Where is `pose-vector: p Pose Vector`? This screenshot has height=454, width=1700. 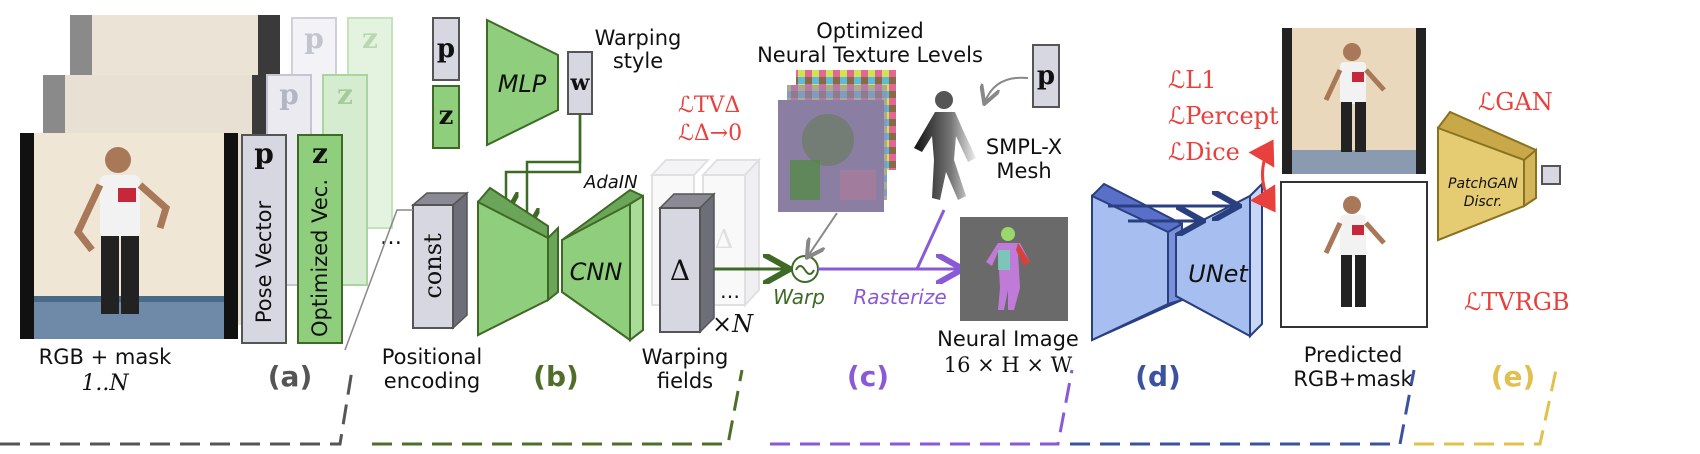
pose-vector: p Pose Vector is located at coordinates (264, 239).